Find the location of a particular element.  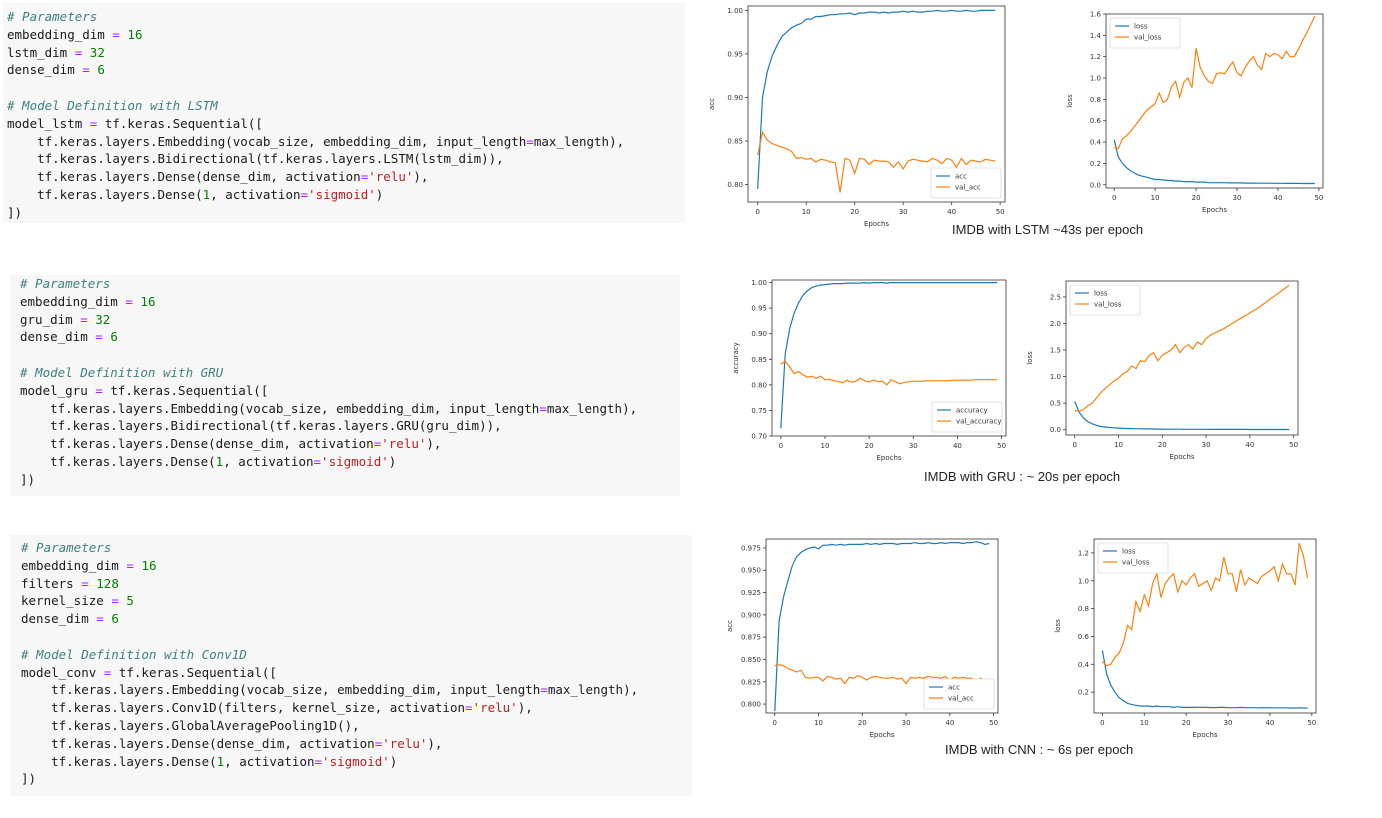

y-axis-label: acc is located at coordinates (730, 626).